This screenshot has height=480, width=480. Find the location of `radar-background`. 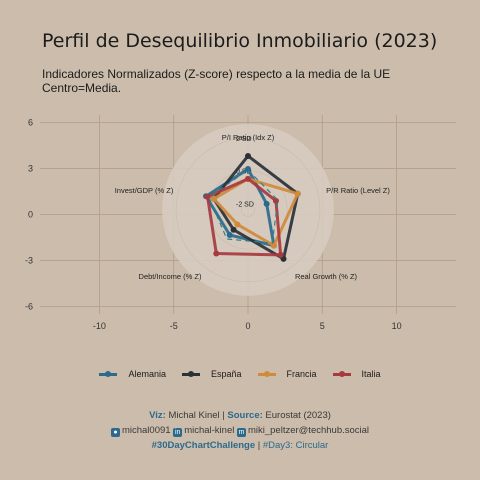

radar-background is located at coordinates (248, 209).